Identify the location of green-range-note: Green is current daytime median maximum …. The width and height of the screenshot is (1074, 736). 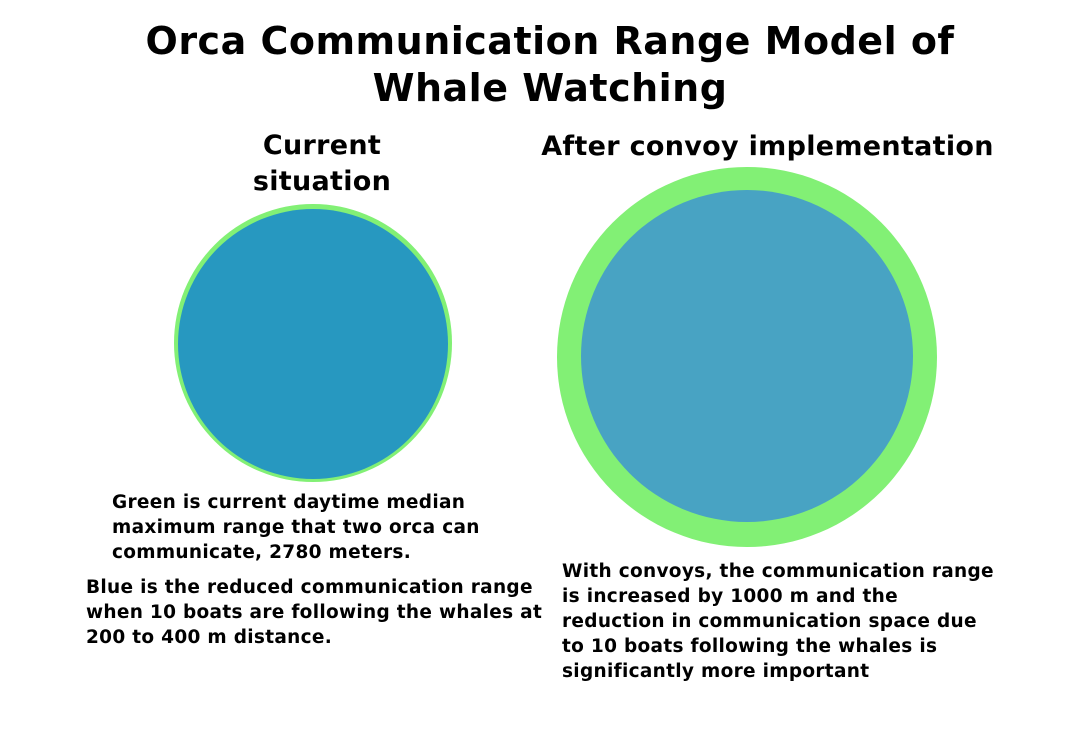
(296, 527).